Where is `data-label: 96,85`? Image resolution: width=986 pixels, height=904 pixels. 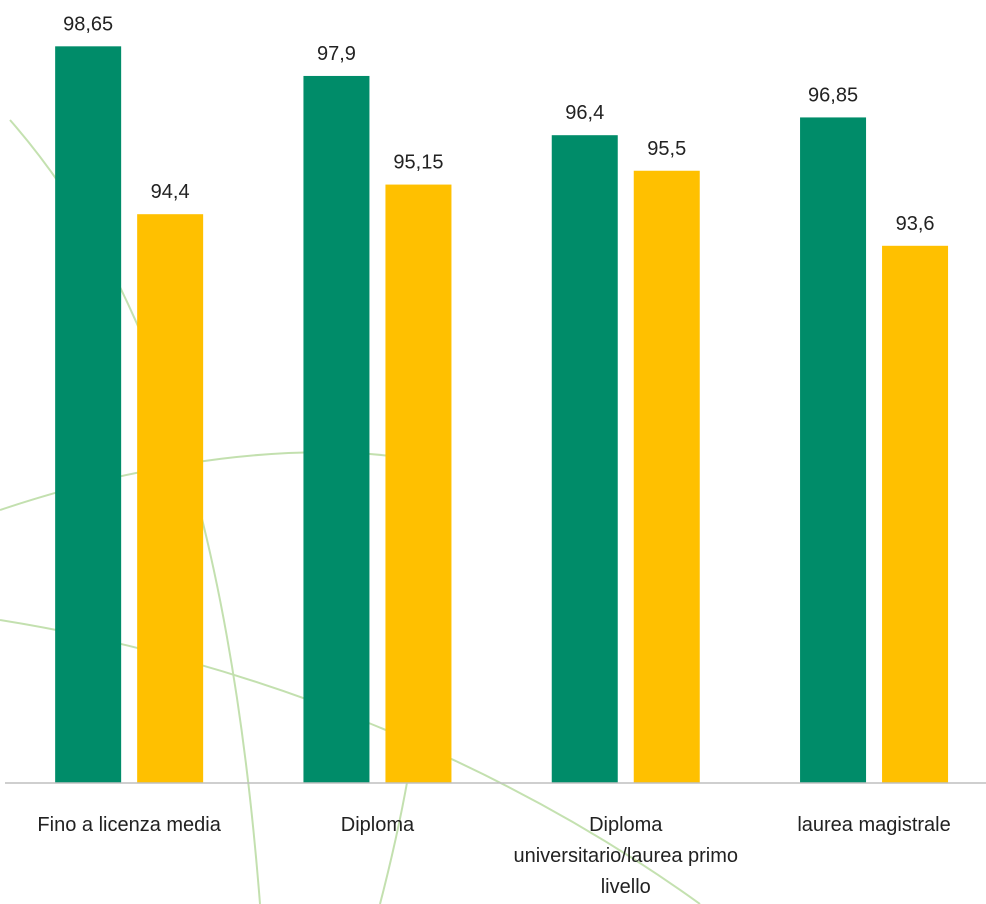 data-label: 96,85 is located at coordinates (833, 95).